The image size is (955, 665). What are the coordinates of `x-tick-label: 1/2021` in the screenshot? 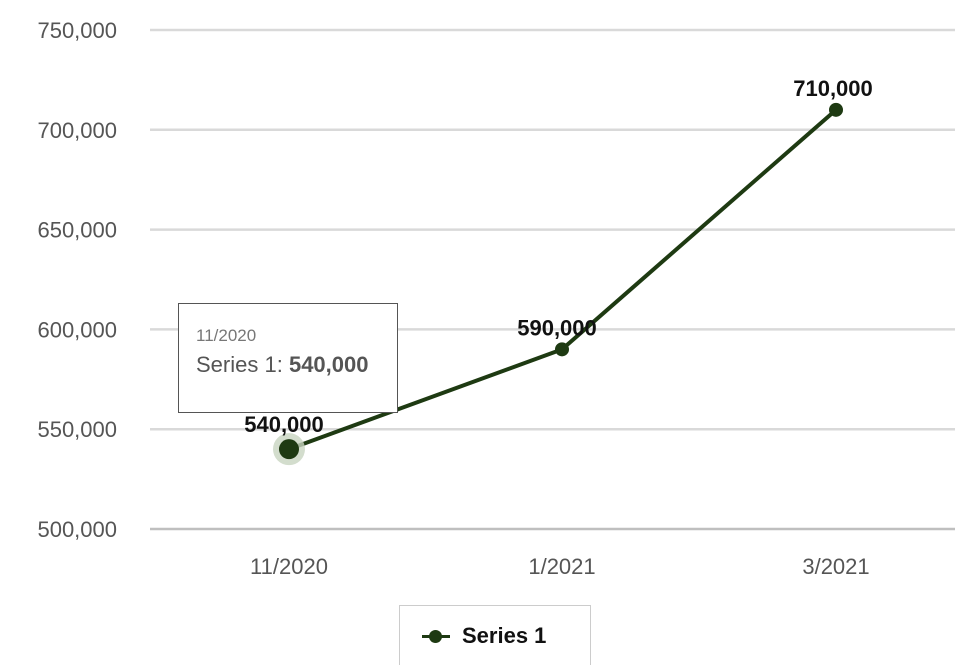 It's located at (561, 566).